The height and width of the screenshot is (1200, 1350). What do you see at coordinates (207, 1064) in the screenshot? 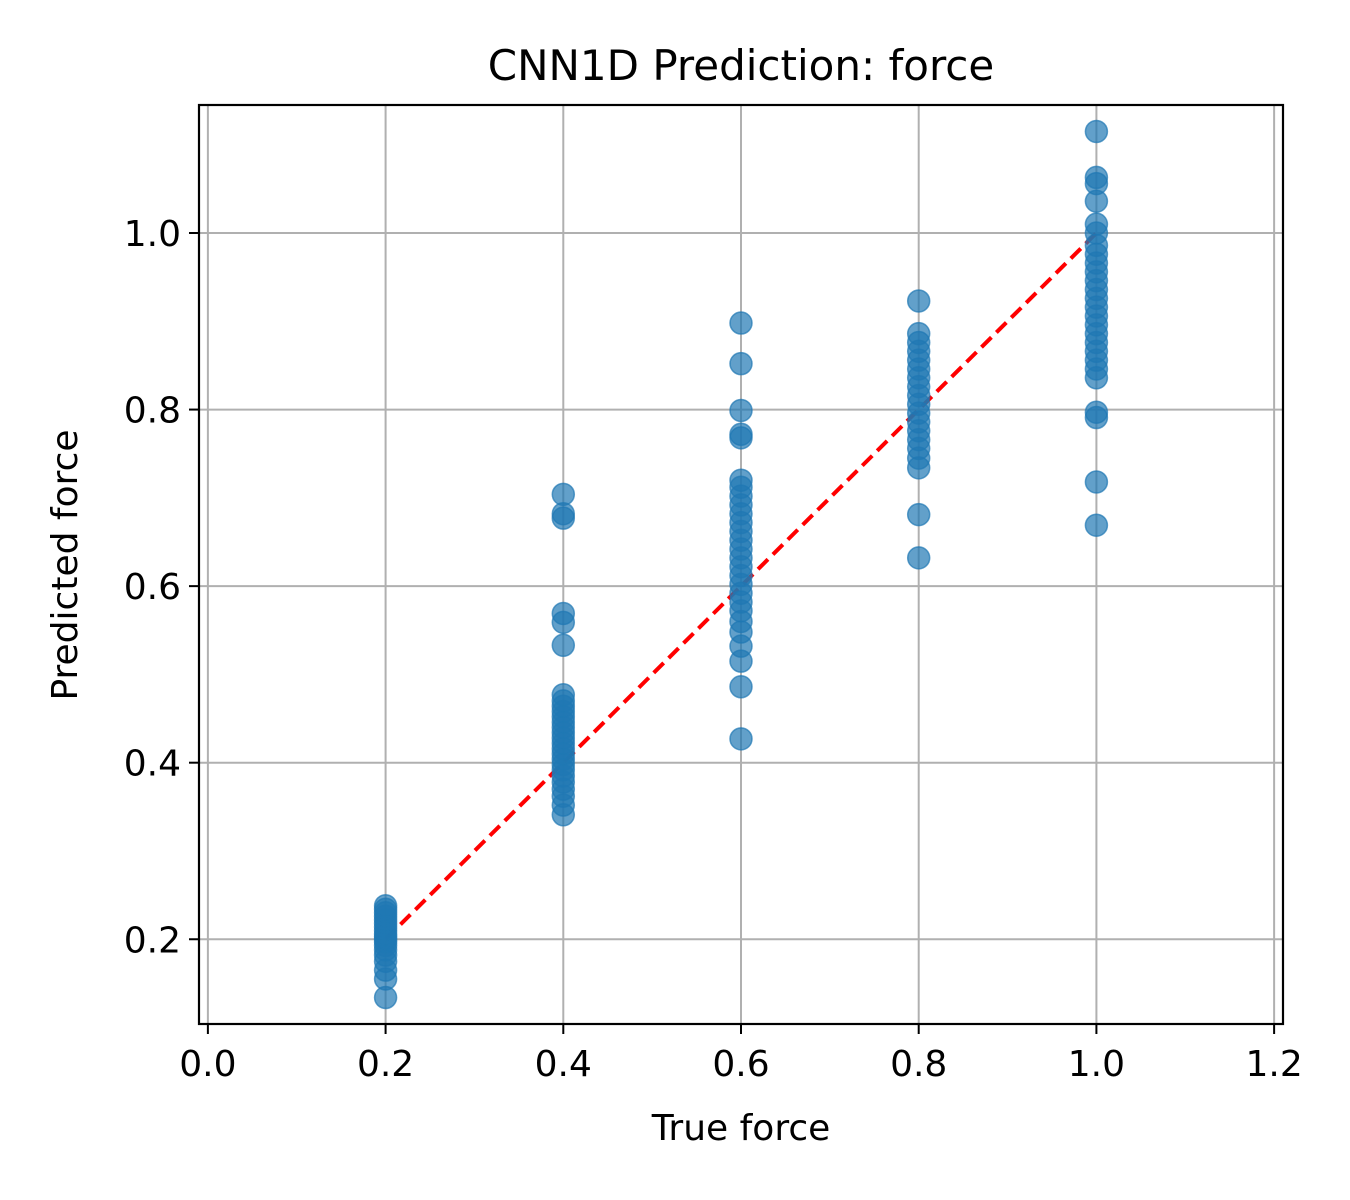
I see `x-tick-label: 0.0` at bounding box center [207, 1064].